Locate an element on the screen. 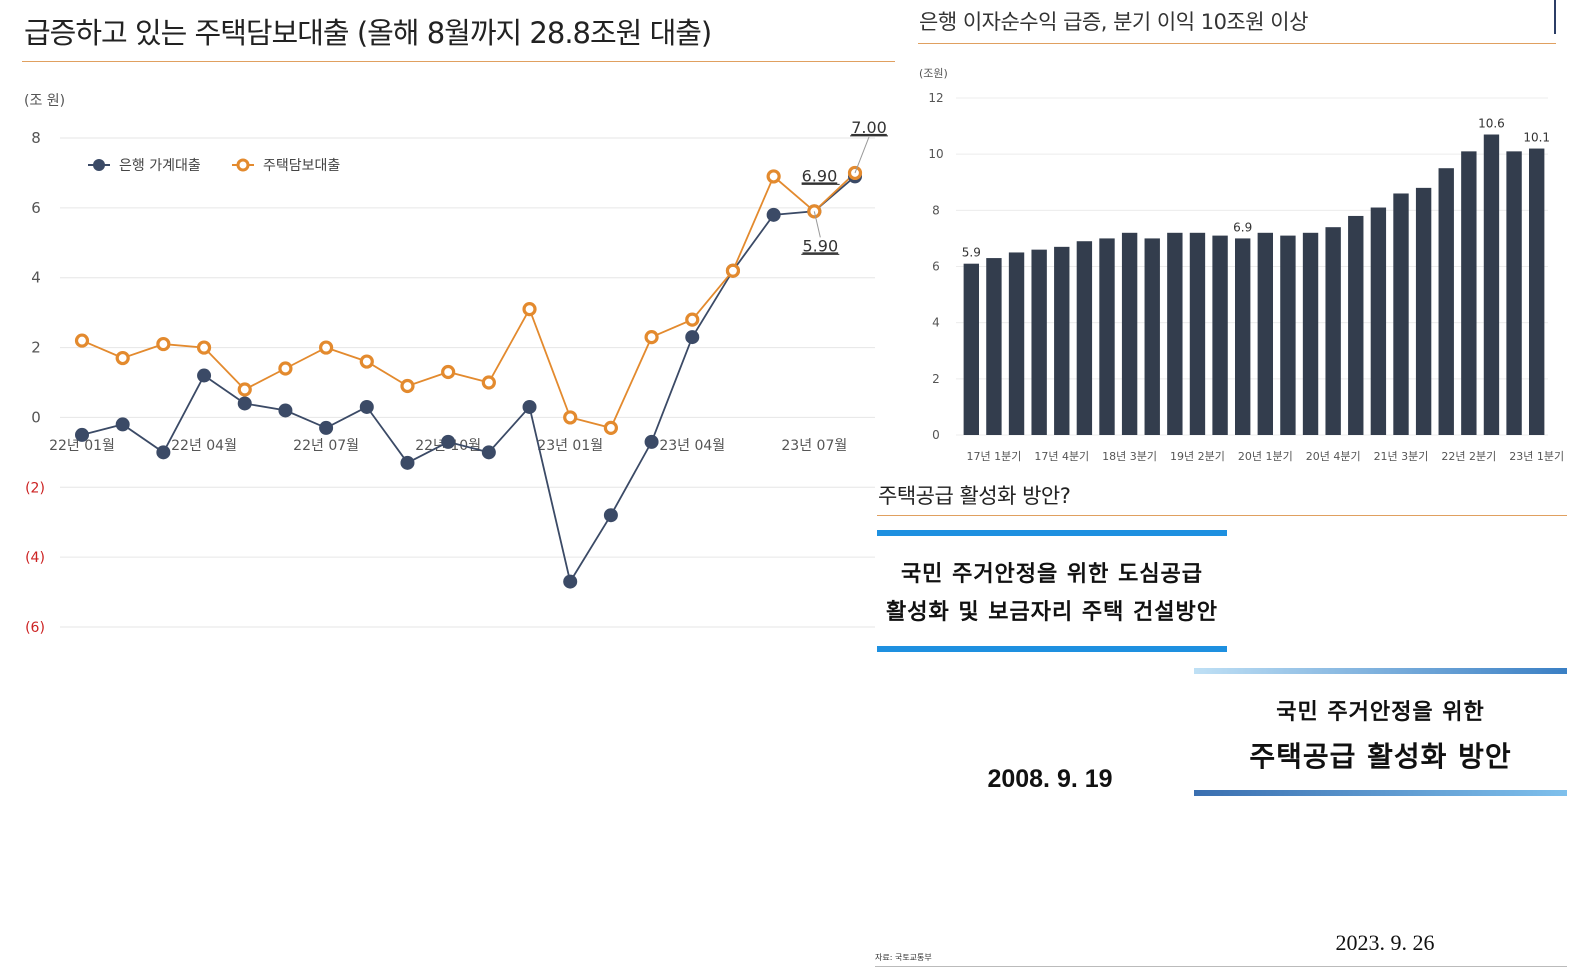  left-chart-title: 급증하고 있는 주택담보대출 (올해 8월까지 28.8조원 대출) is located at coordinates (368, 33).